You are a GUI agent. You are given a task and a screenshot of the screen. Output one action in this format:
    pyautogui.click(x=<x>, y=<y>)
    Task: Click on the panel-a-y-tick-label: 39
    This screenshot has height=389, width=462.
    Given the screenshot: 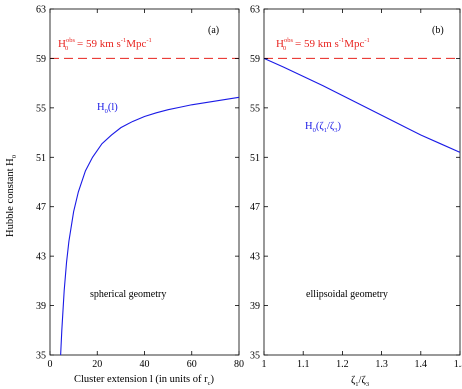 What is the action you would take?
    pyautogui.click(x=41, y=306)
    